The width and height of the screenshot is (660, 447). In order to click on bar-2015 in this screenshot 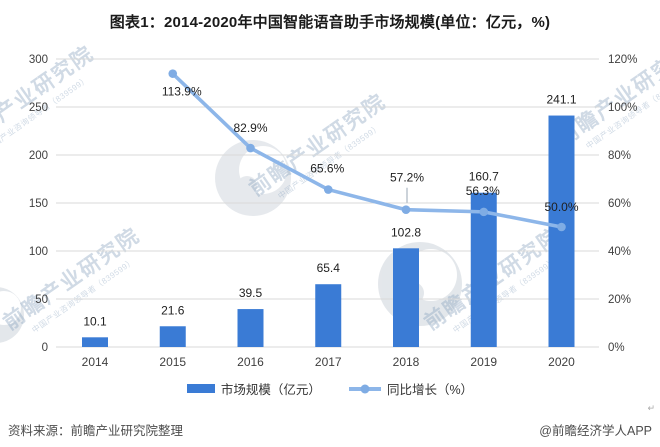, I will do `click(172, 336)`.